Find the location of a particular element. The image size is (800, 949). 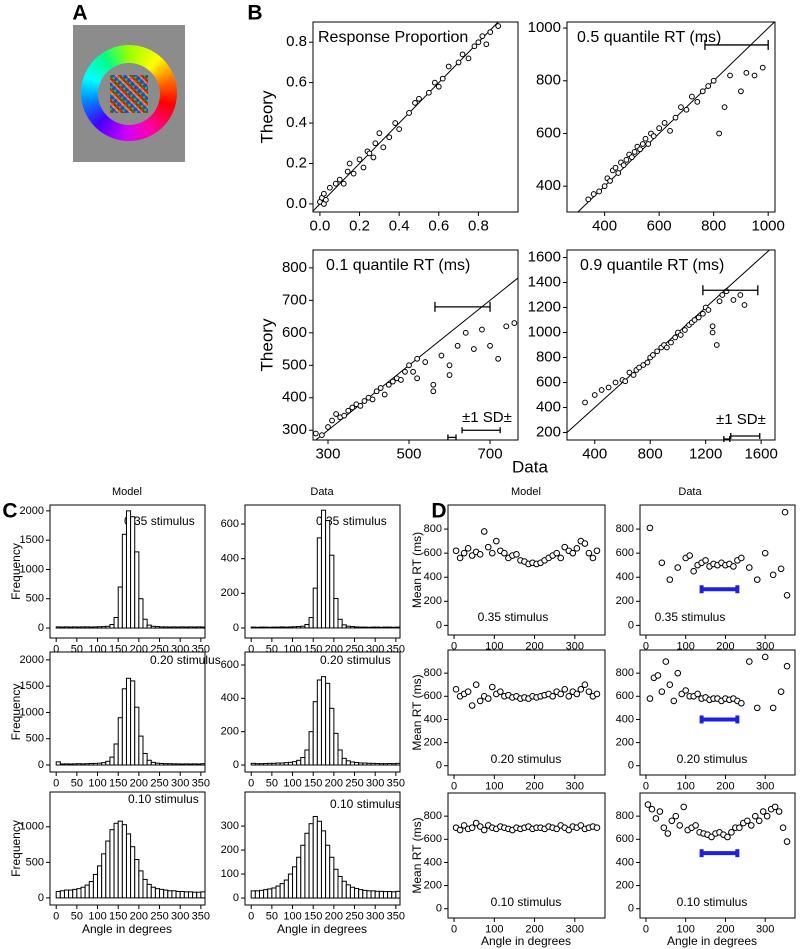

y-tick-label: 0 is located at coordinates (236, 898).